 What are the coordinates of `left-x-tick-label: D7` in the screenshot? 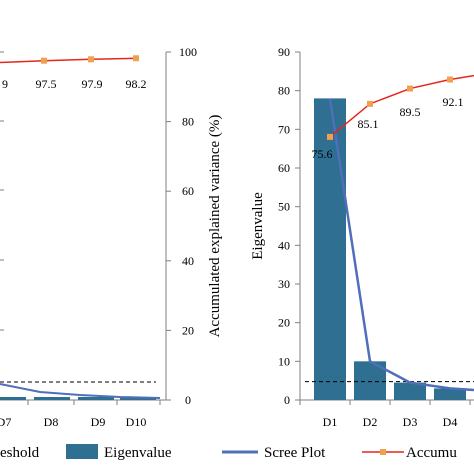 It's located at (5, 422).